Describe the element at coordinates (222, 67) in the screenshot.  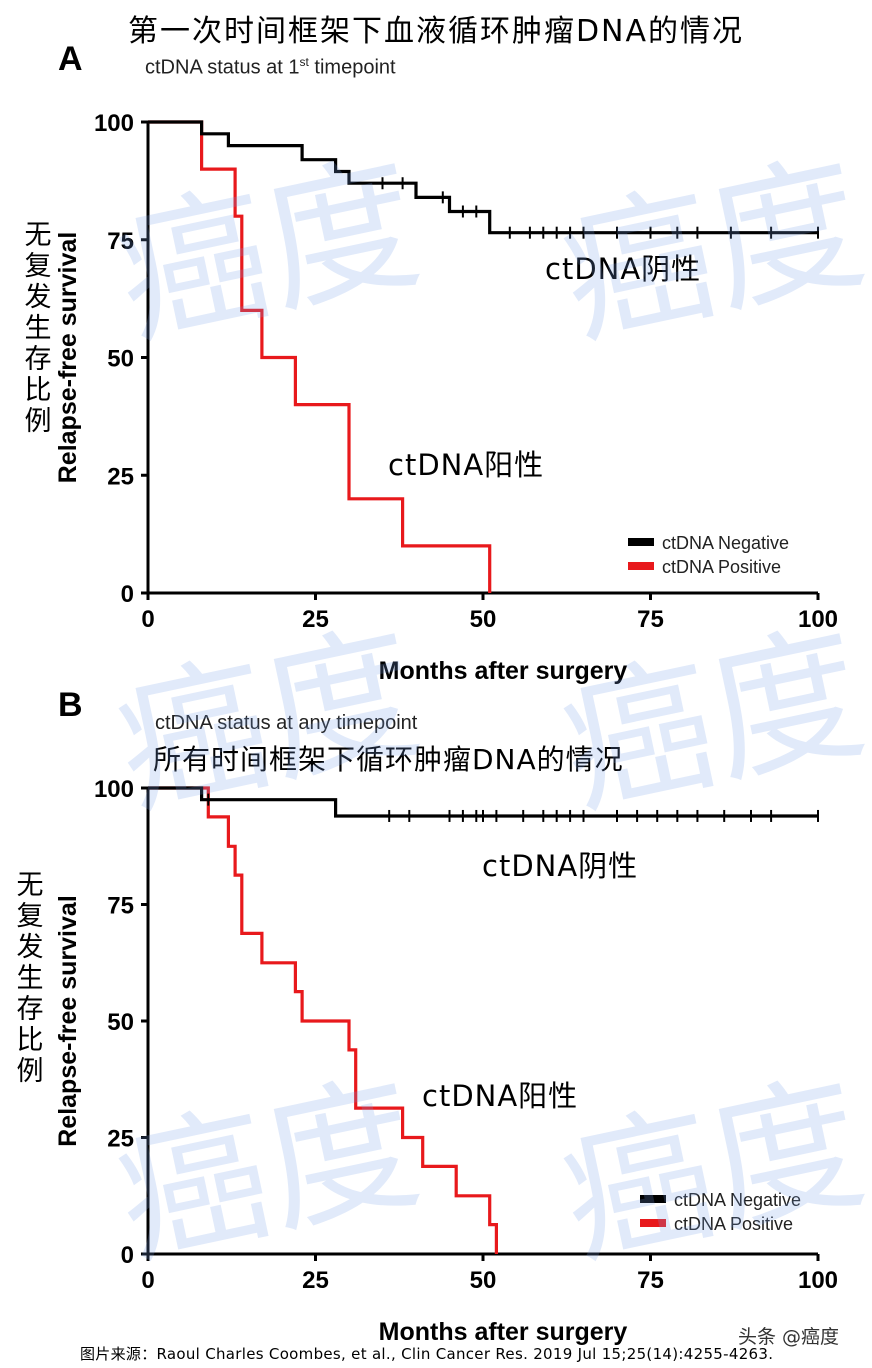
I see `panel-a-subtitle-main: ctDNA status at 1` at that location.